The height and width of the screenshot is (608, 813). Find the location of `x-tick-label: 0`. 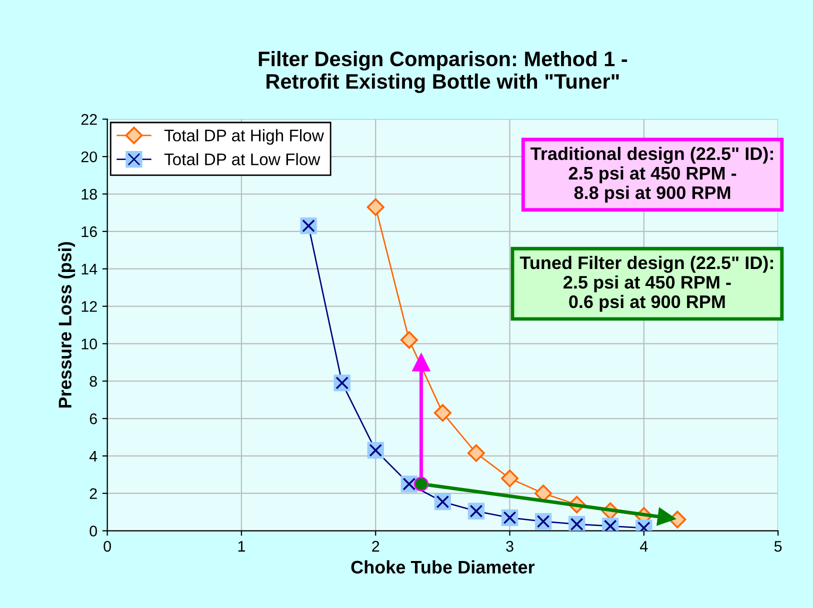

x-tick-label: 0 is located at coordinates (107, 546).